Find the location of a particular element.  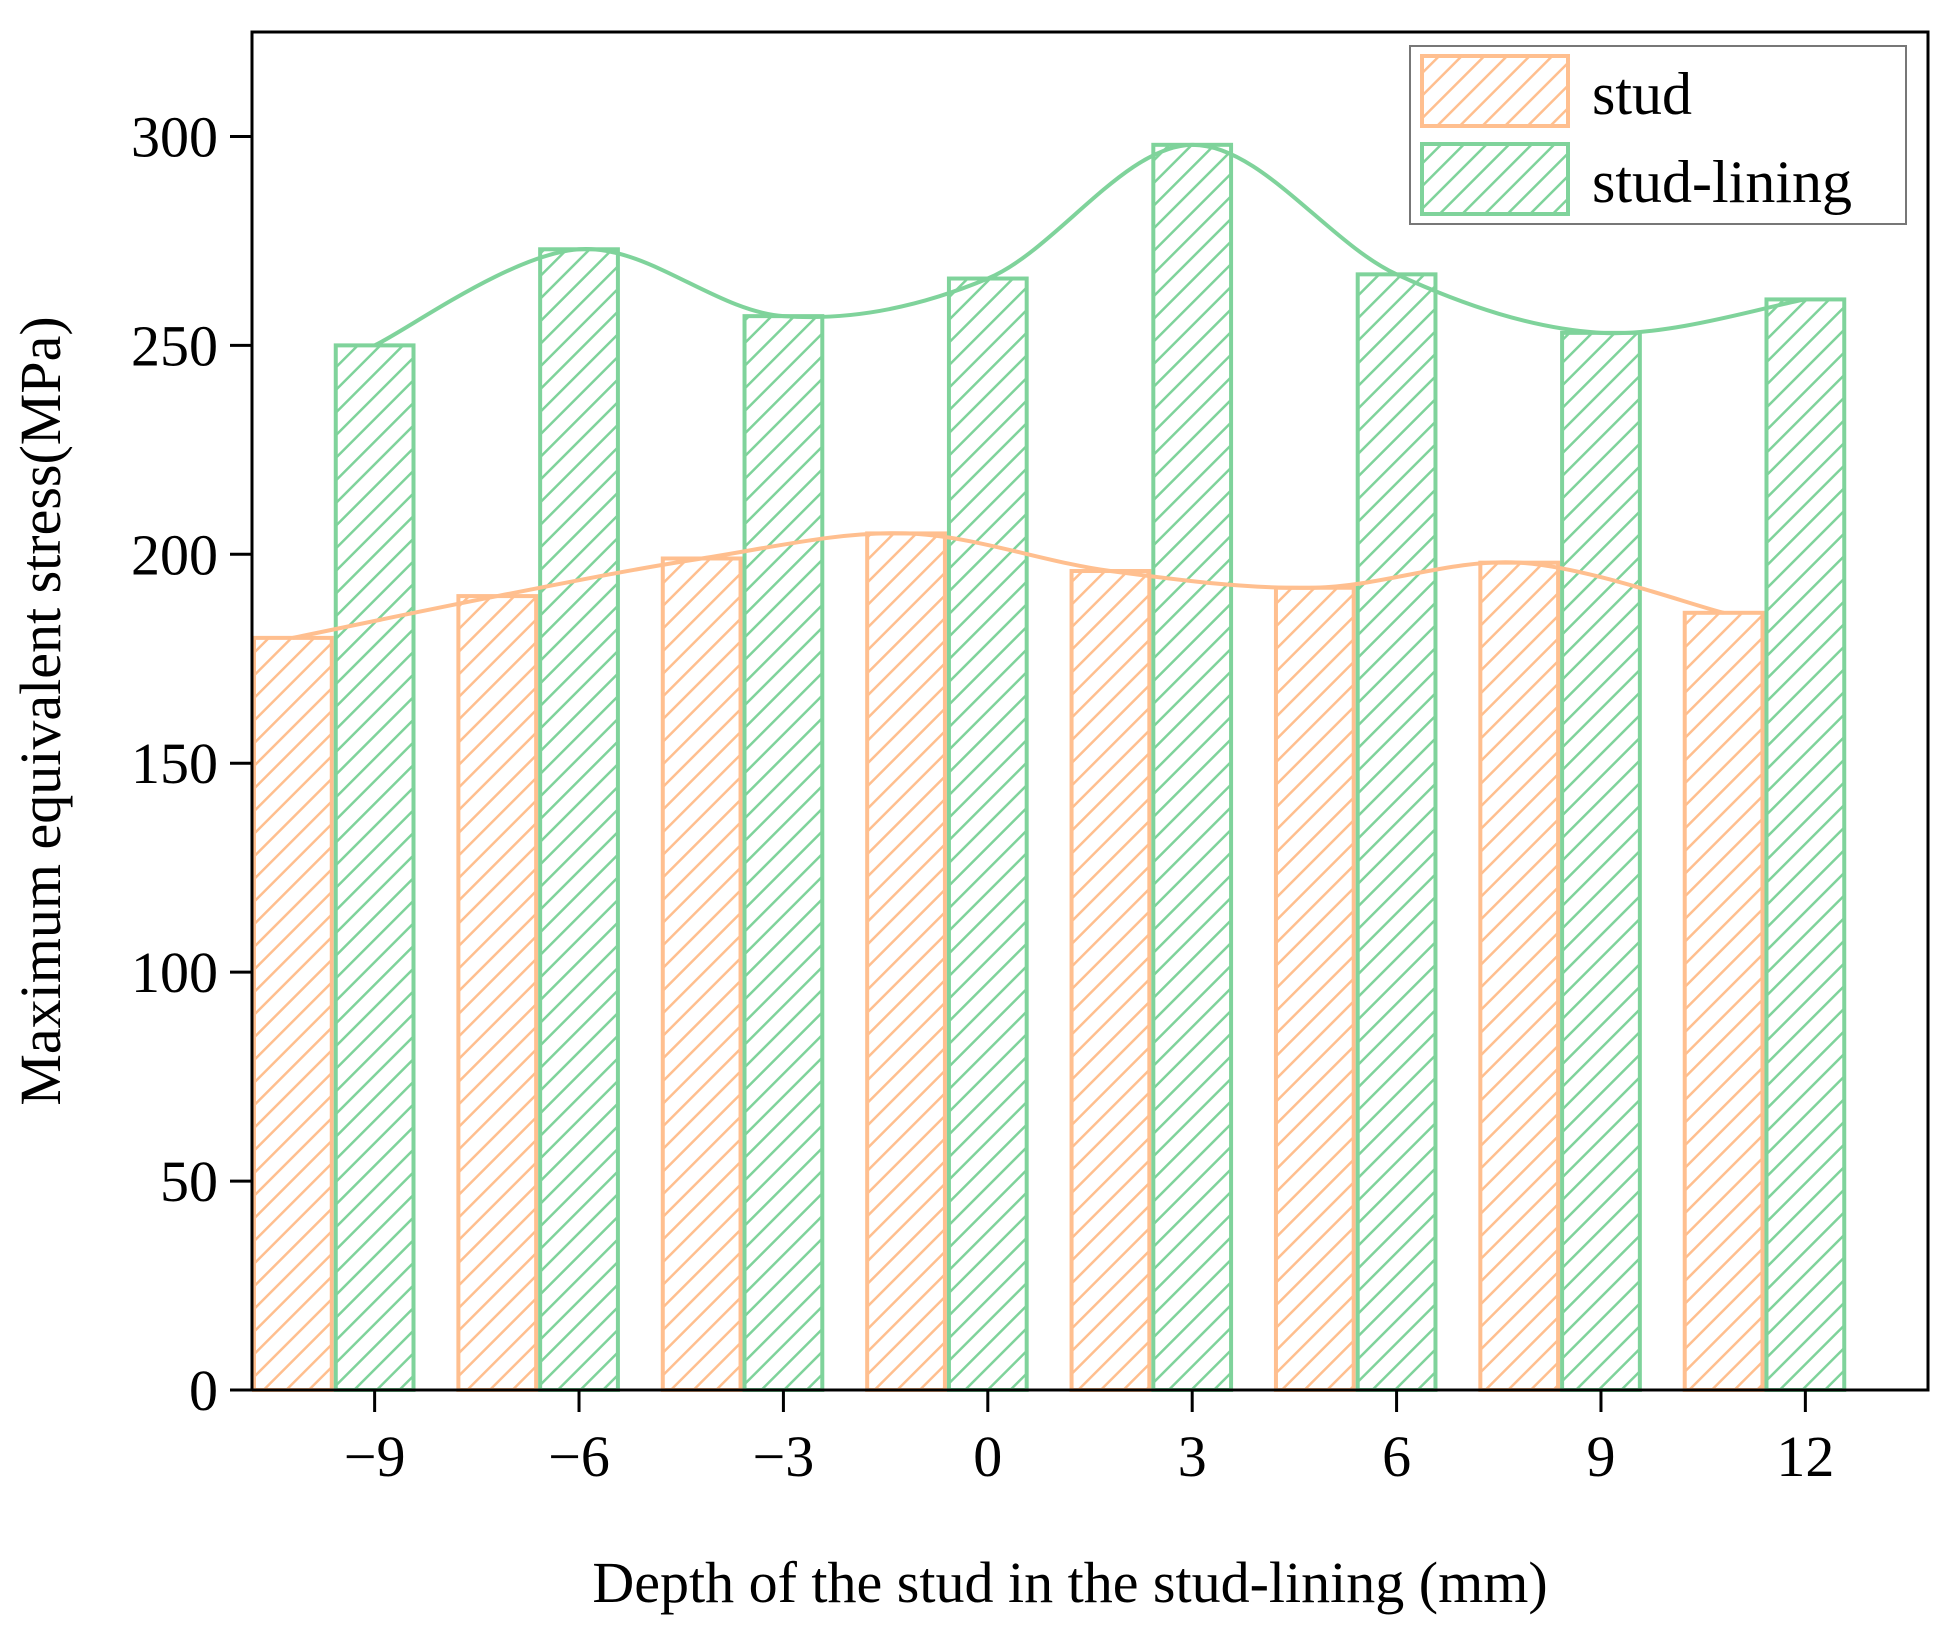

x-axis-ticks: −9 −6 −3 0 3 6 9 12 is located at coordinates (1089, 1439).